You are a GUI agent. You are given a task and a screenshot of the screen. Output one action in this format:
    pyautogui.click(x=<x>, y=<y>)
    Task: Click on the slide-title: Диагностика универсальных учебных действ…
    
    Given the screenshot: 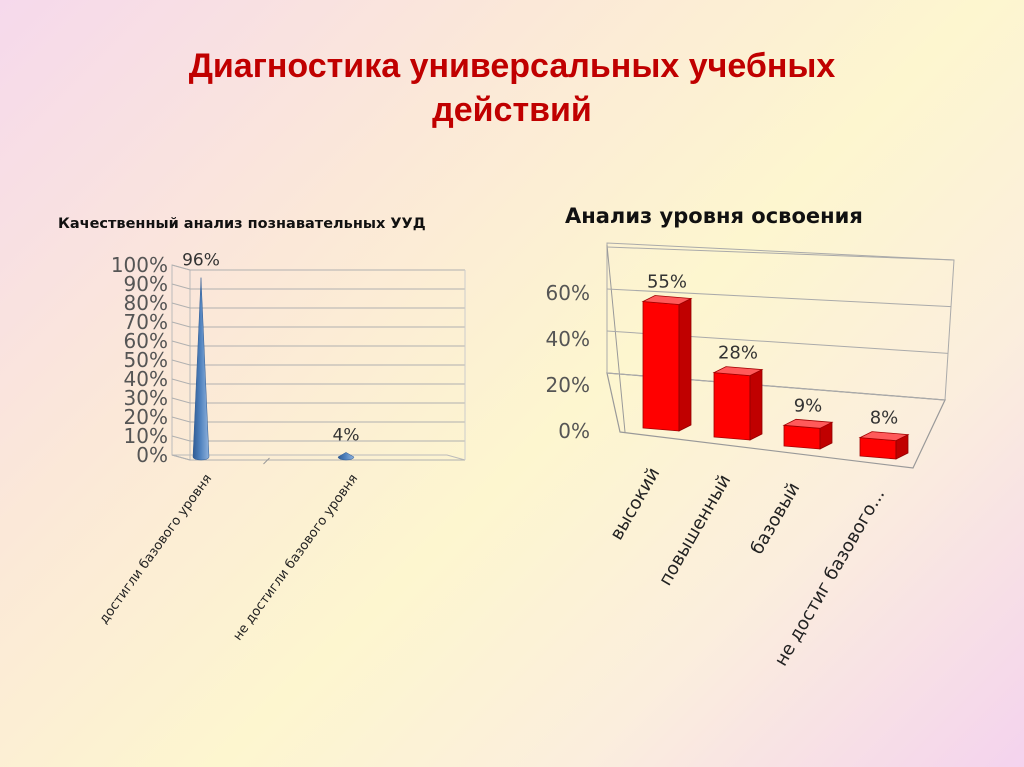 What is the action you would take?
    pyautogui.click(x=512, y=88)
    